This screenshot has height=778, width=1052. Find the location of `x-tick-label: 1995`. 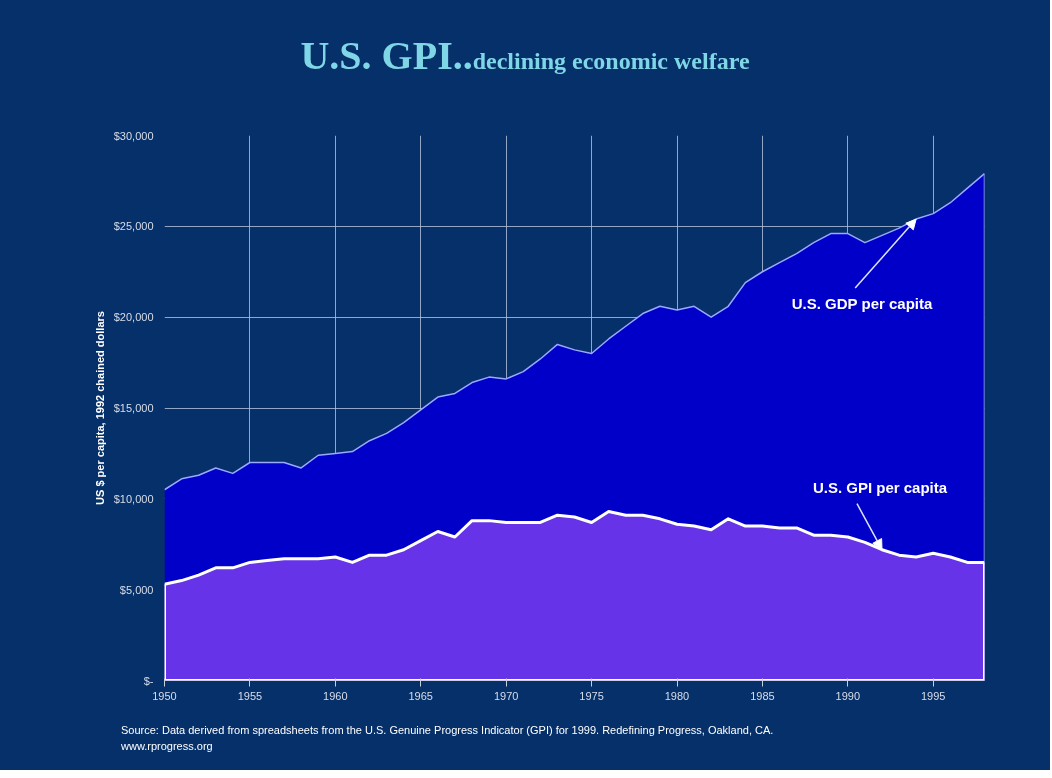

x-tick-label: 1995 is located at coordinates (933, 695).